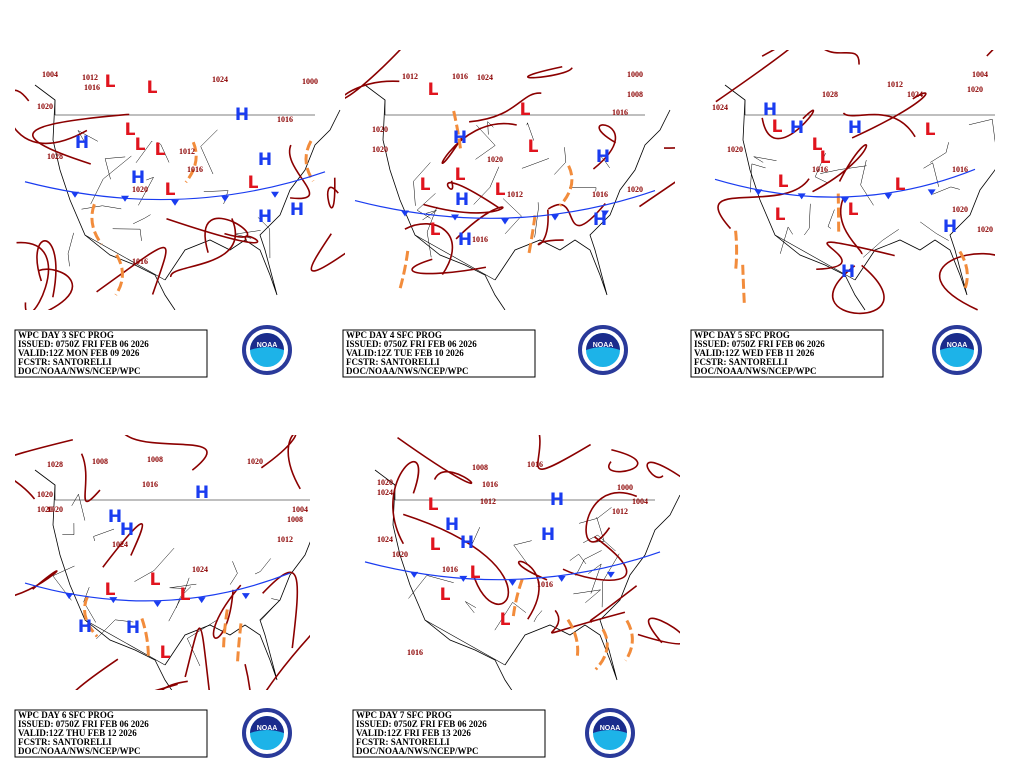 This screenshot has width=1024, height=768. Describe the element at coordinates (66, 335) in the screenshot. I see `caption-line: WPC DAY 3 SFC PROG` at that location.